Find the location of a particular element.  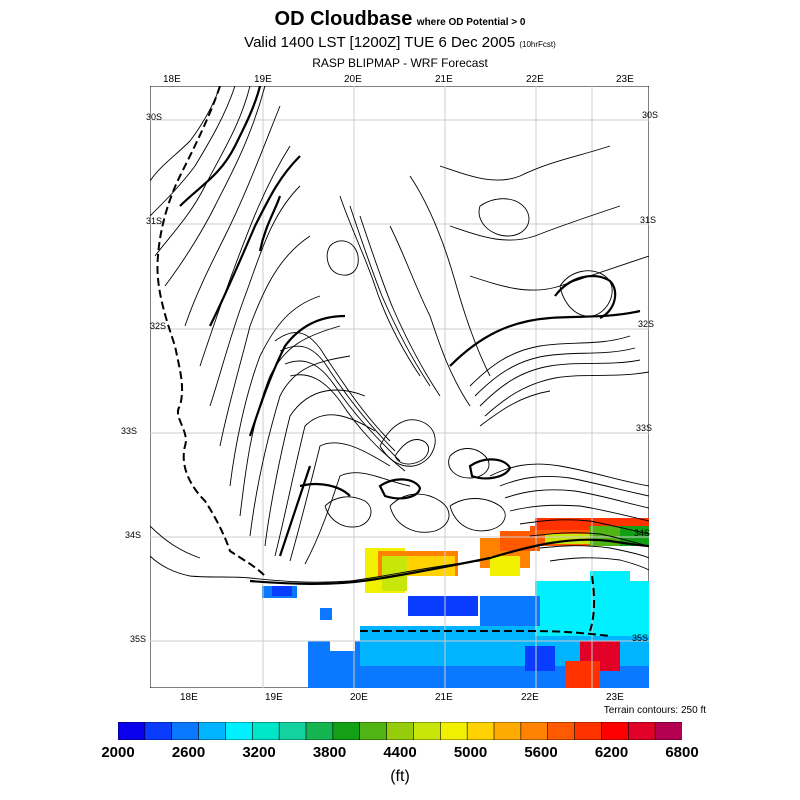

subtitle: RASP BLIPMAP - WRF Forecast is located at coordinates (400, 63).